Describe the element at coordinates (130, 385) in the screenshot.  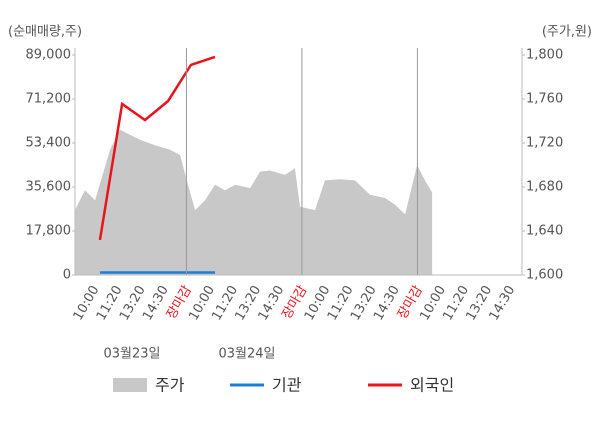
I see `legend-swatch` at that location.